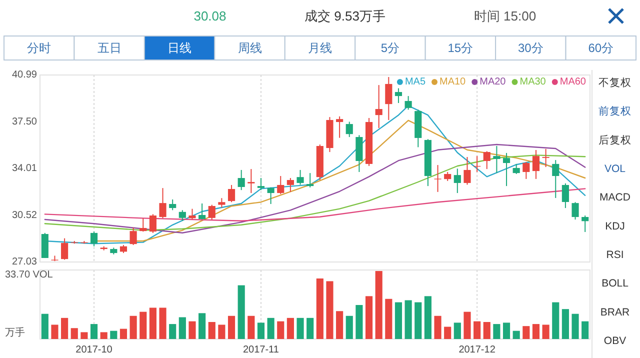 The image size is (640, 358). I want to click on category-label: VOL, so click(615, 169).